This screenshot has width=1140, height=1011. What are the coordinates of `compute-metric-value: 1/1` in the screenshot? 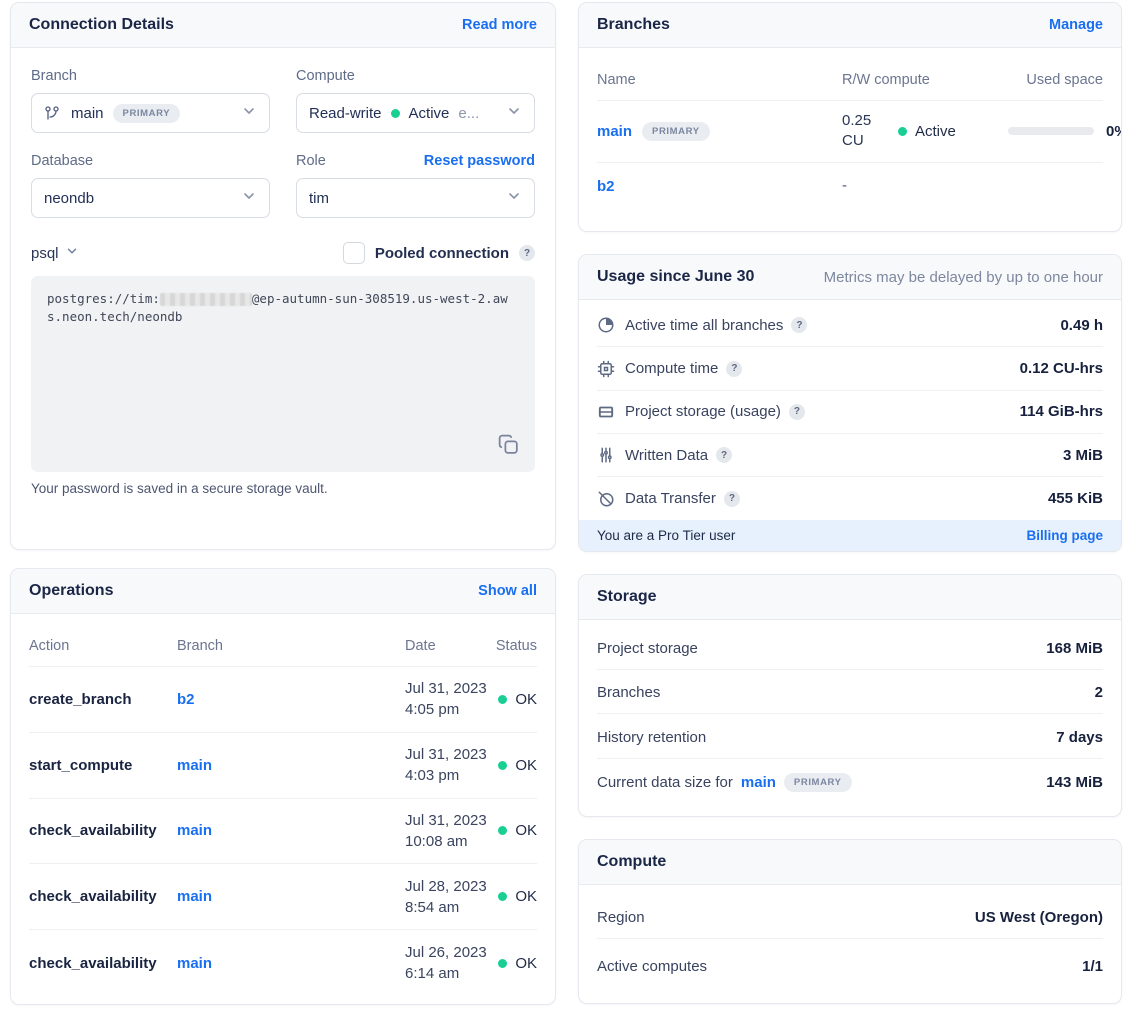 It's located at (1092, 966).